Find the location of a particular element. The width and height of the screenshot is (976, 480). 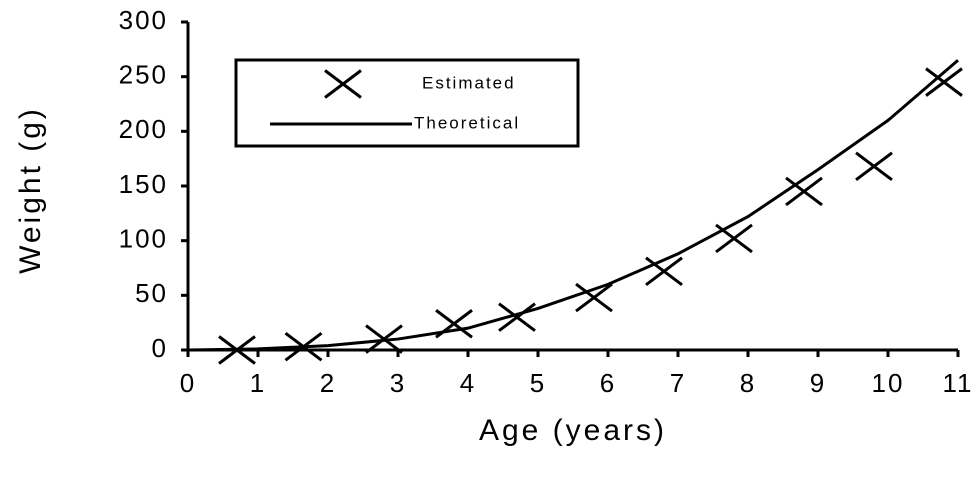

x-axis-label: Age (years) is located at coordinates (573, 430).